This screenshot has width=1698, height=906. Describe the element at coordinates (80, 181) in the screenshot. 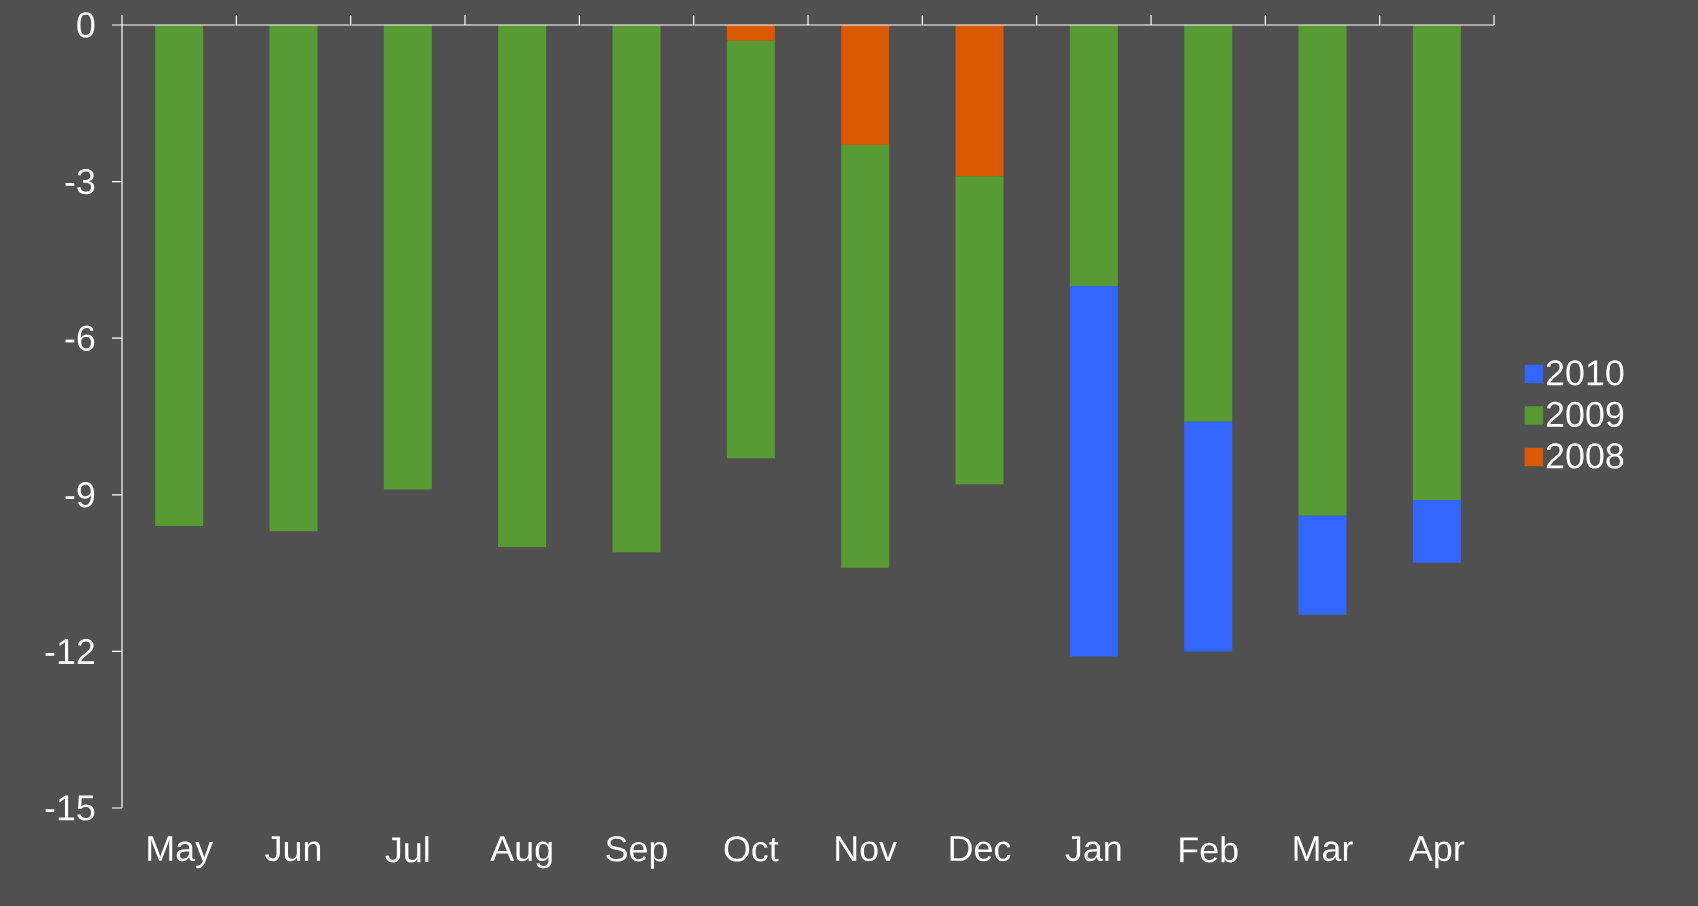

I see `y-tick-label: -3` at that location.